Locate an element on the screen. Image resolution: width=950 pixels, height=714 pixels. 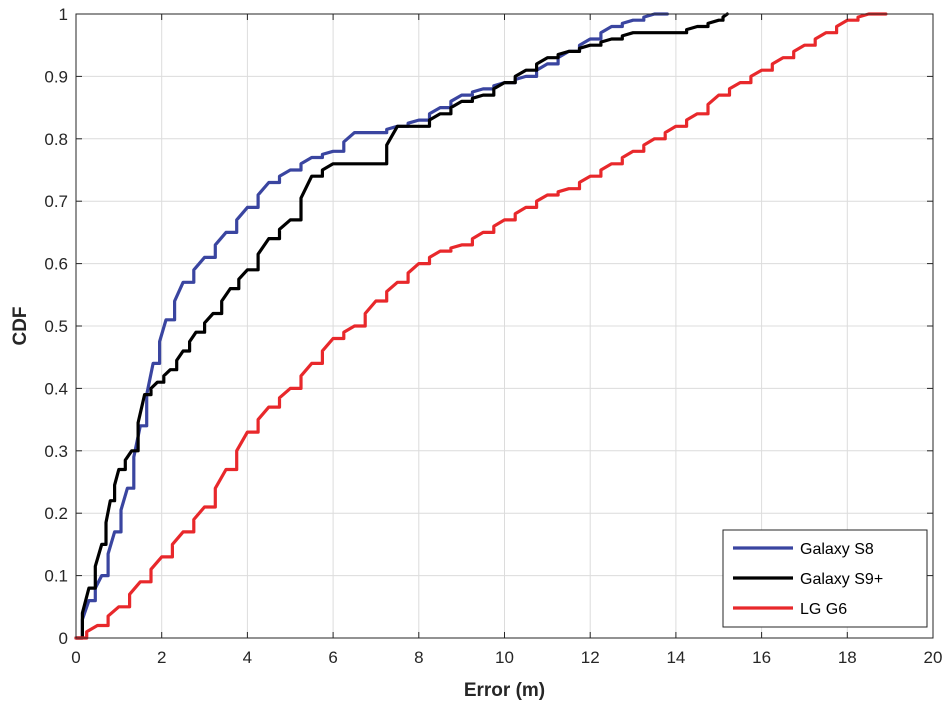
y-tick-label: 0.7 is located at coordinates (56, 201).